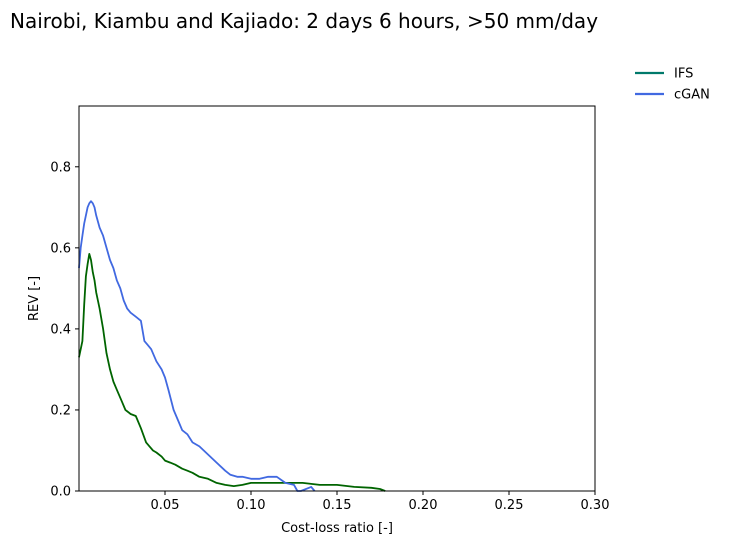 This screenshot has width=734, height=544. What do you see at coordinates (683, 74) in the screenshot?
I see `legend-label-ifs: IFS` at bounding box center [683, 74].